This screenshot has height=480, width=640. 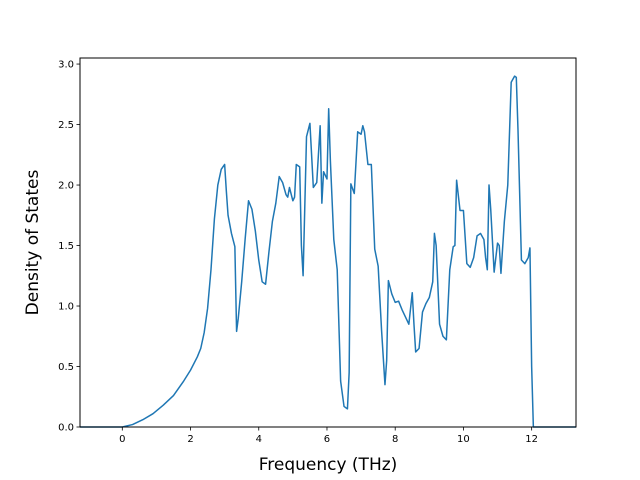 I want to click on x-tick-label: 6, so click(x=327, y=439).